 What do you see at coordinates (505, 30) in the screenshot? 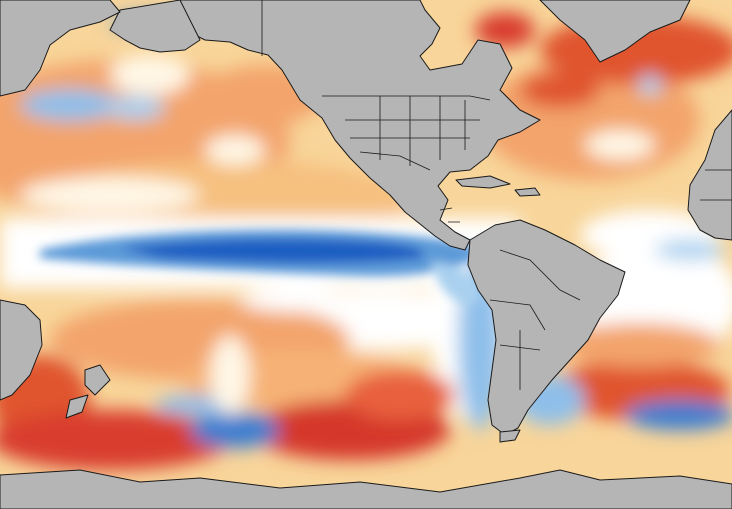
I see `labrador-sea` at bounding box center [505, 30].